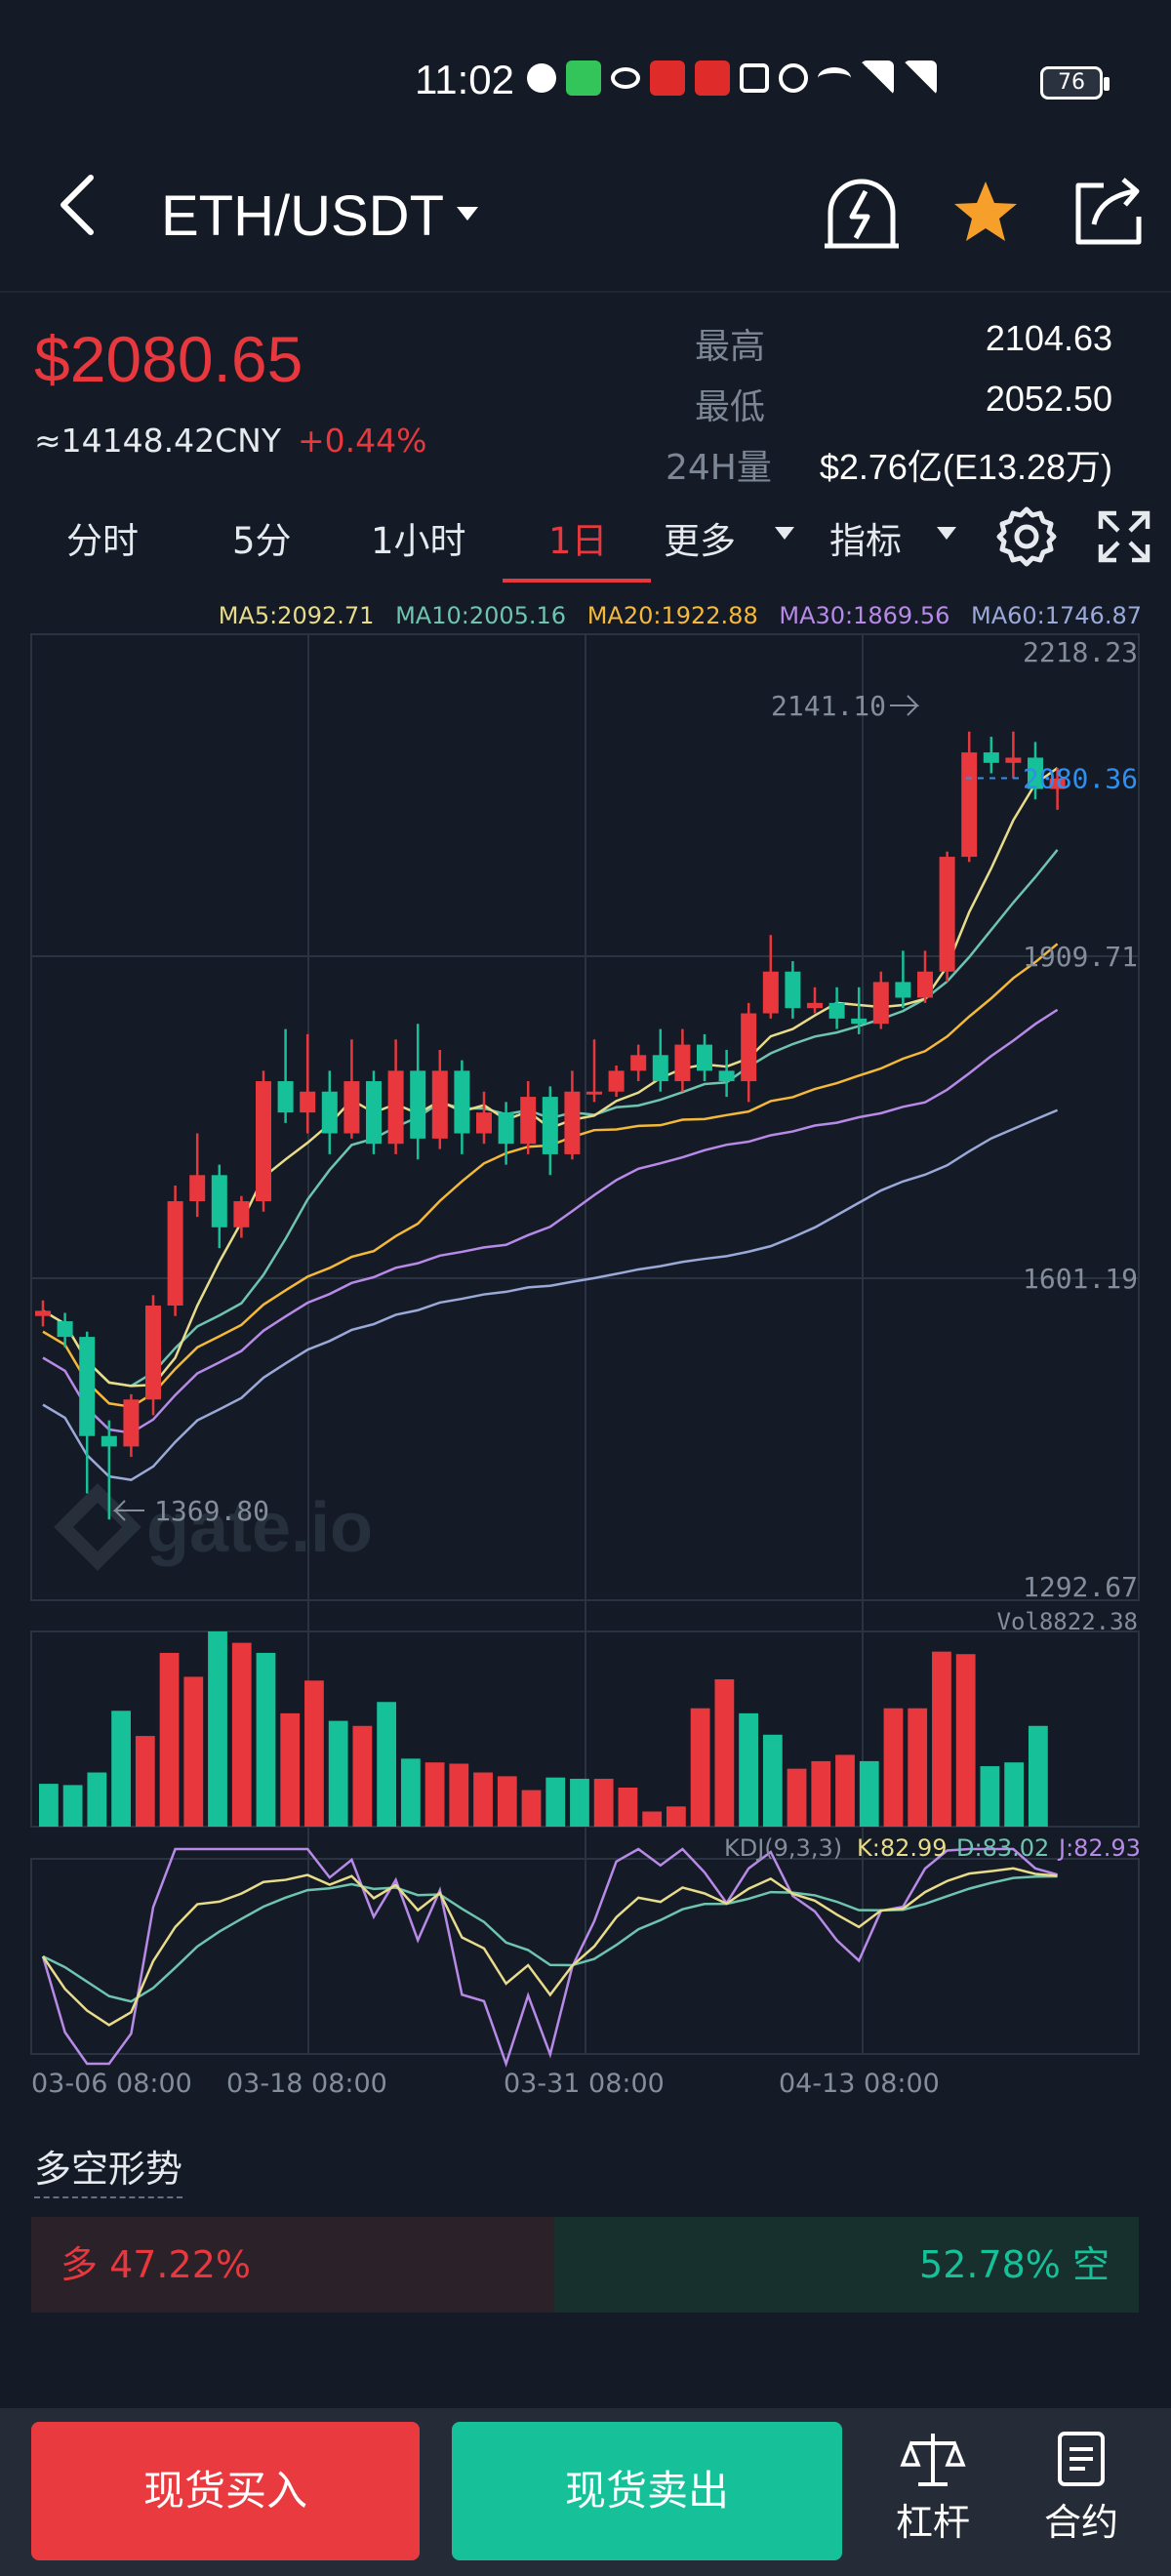 This screenshot has width=1171, height=2576. What do you see at coordinates (225, 2491) in the screenshot?
I see `spot-buy-button: 现货买入` at bounding box center [225, 2491].